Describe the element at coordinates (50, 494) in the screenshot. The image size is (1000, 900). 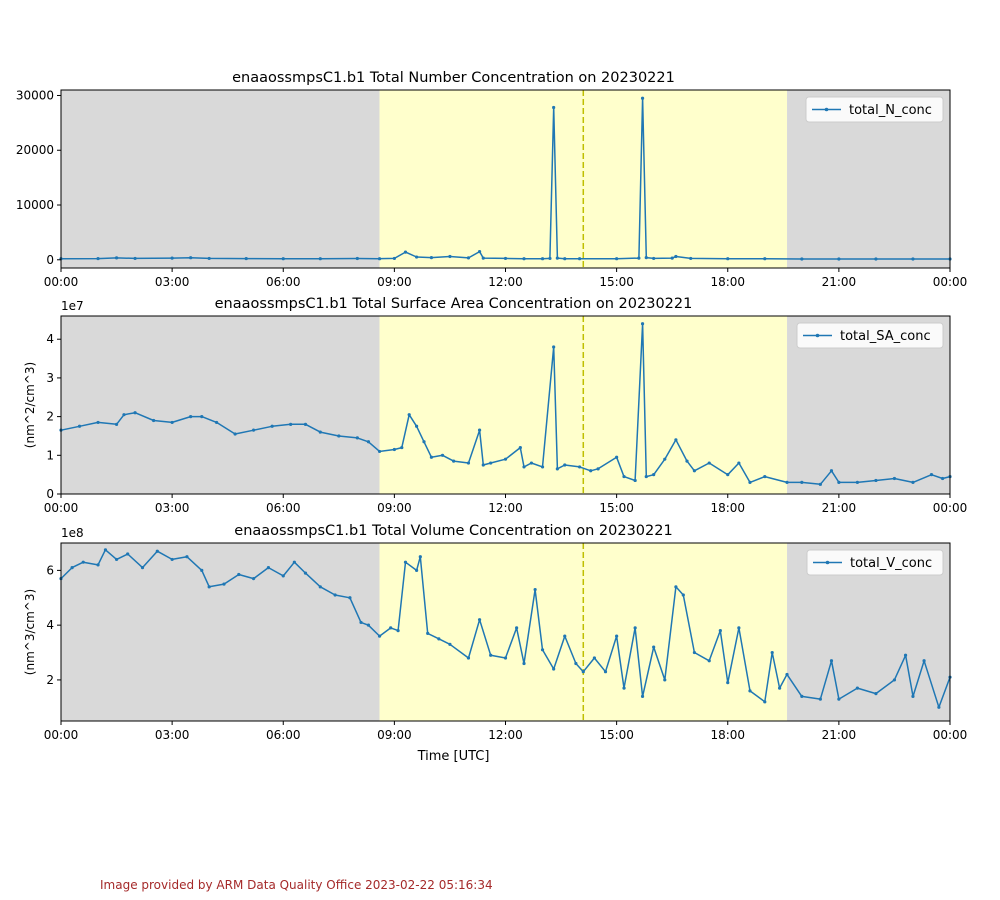
I see `y-tick-label: 0` at that location.